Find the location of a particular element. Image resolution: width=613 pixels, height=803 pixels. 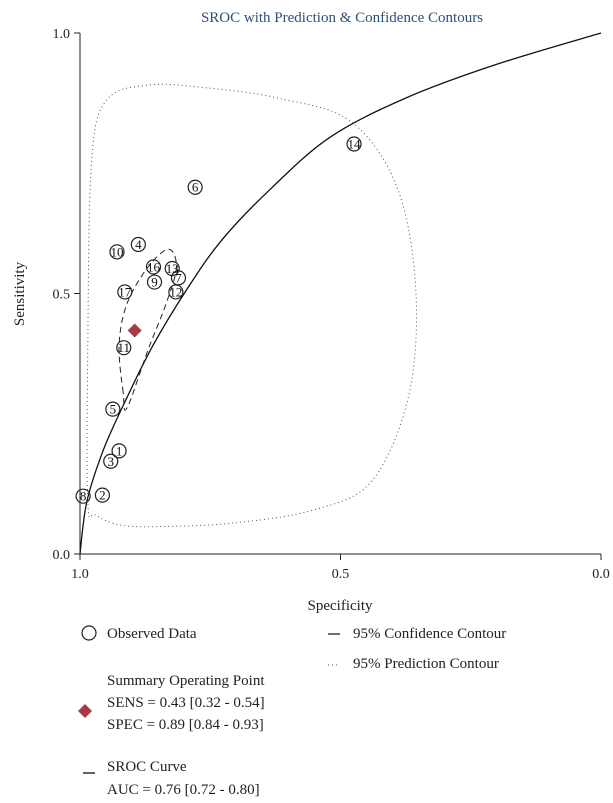

observed-point: 16 is located at coordinates (153, 267).